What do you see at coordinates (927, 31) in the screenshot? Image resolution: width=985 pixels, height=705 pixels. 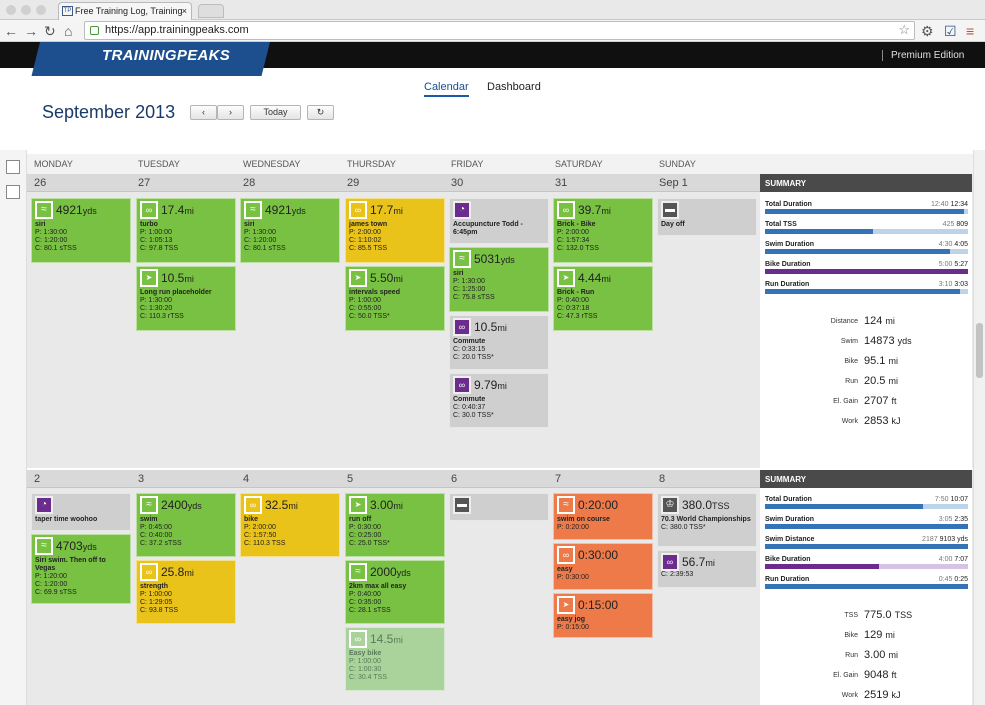 I see `settings-gear-icon: ⚙` at bounding box center [927, 31].